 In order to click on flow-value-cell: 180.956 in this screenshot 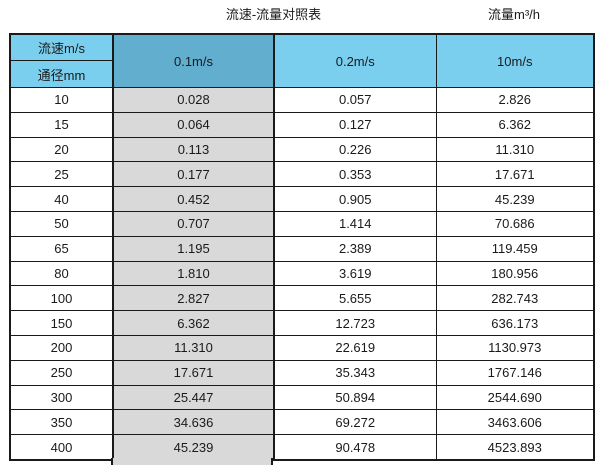, I will do `click(515, 273)`.